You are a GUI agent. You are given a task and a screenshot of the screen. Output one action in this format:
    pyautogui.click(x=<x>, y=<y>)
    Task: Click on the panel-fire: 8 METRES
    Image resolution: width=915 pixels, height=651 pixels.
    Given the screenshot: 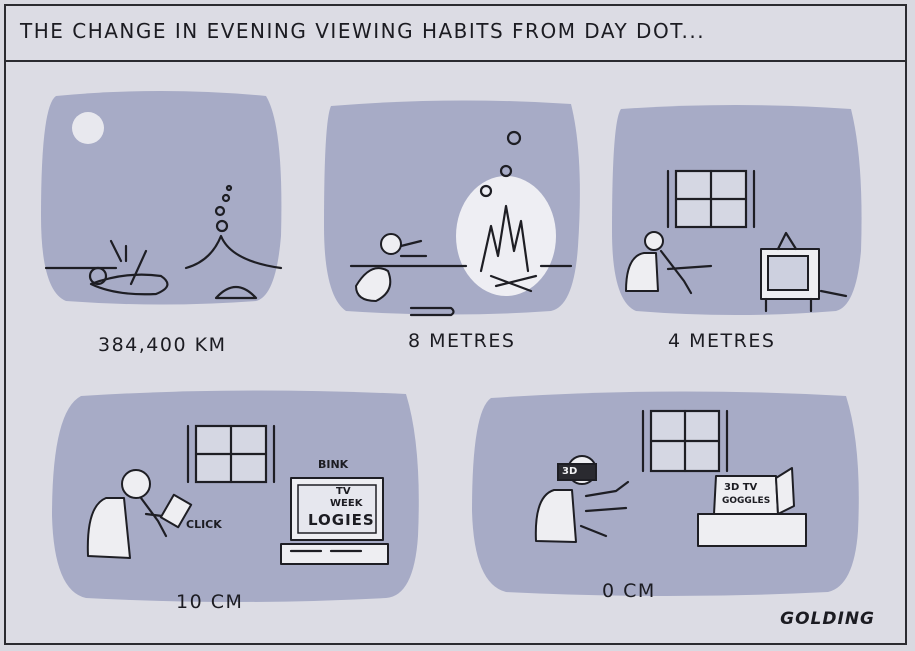 What is the action you would take?
    pyautogui.click(x=451, y=224)
    